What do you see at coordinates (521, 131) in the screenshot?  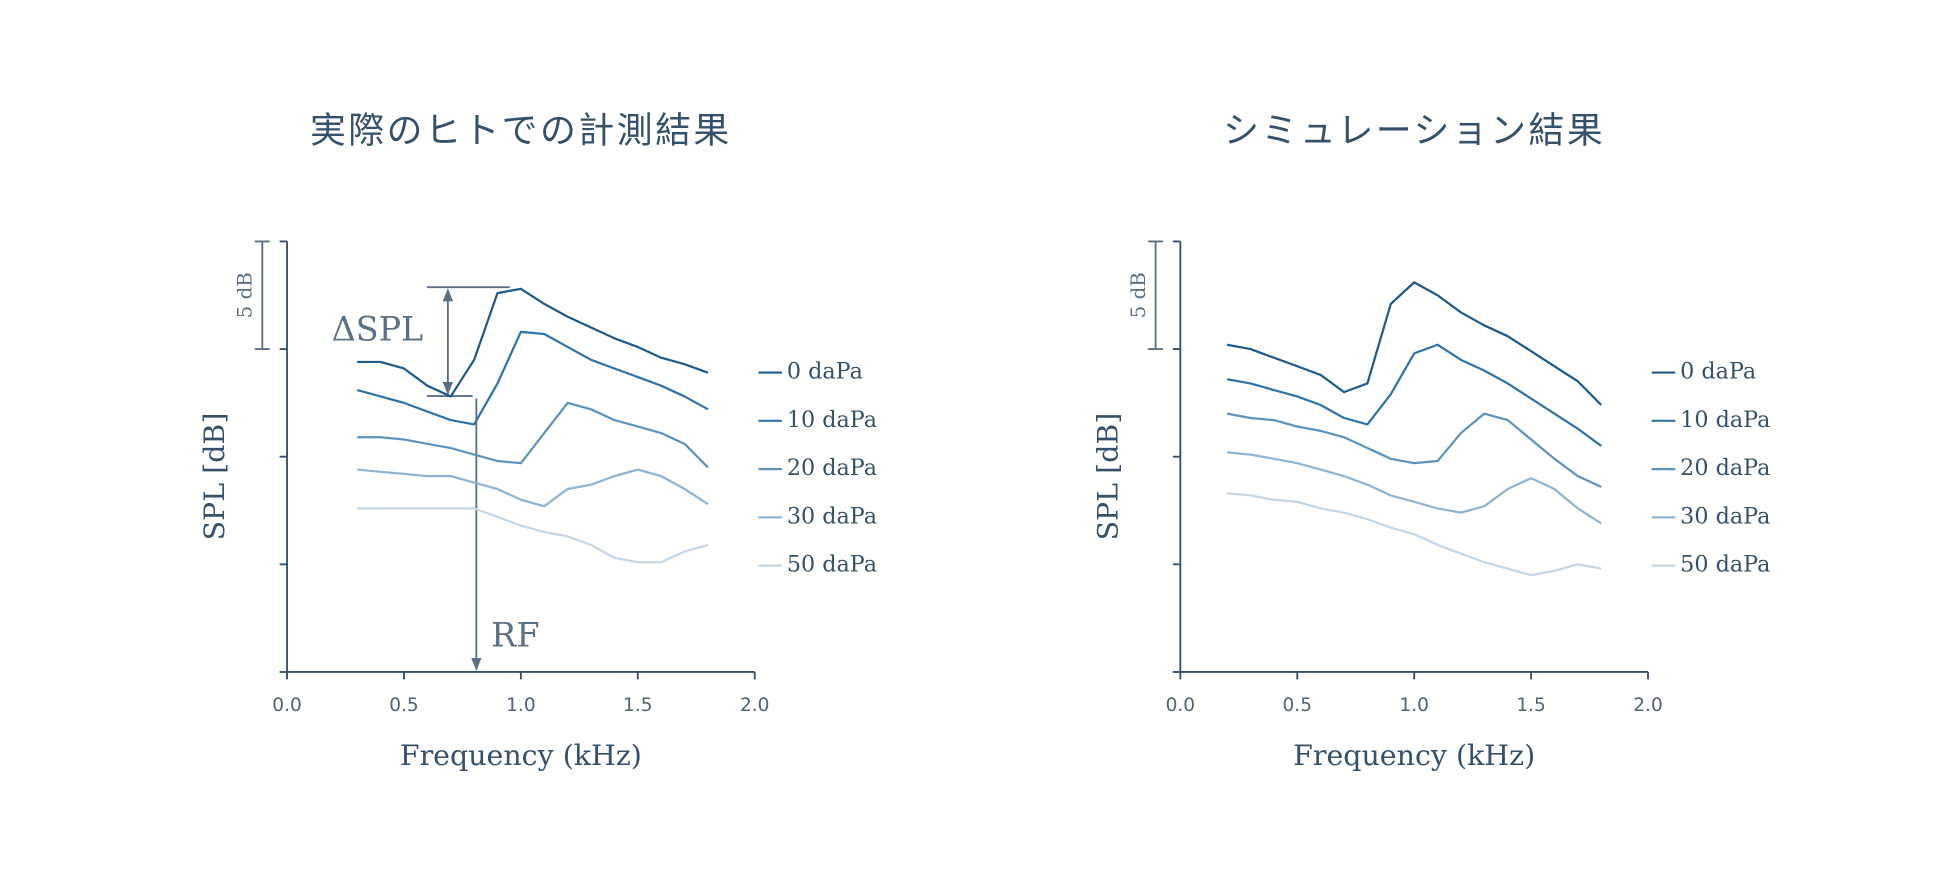 I see `chart-title: 実際のヒトでの計測結果` at bounding box center [521, 131].